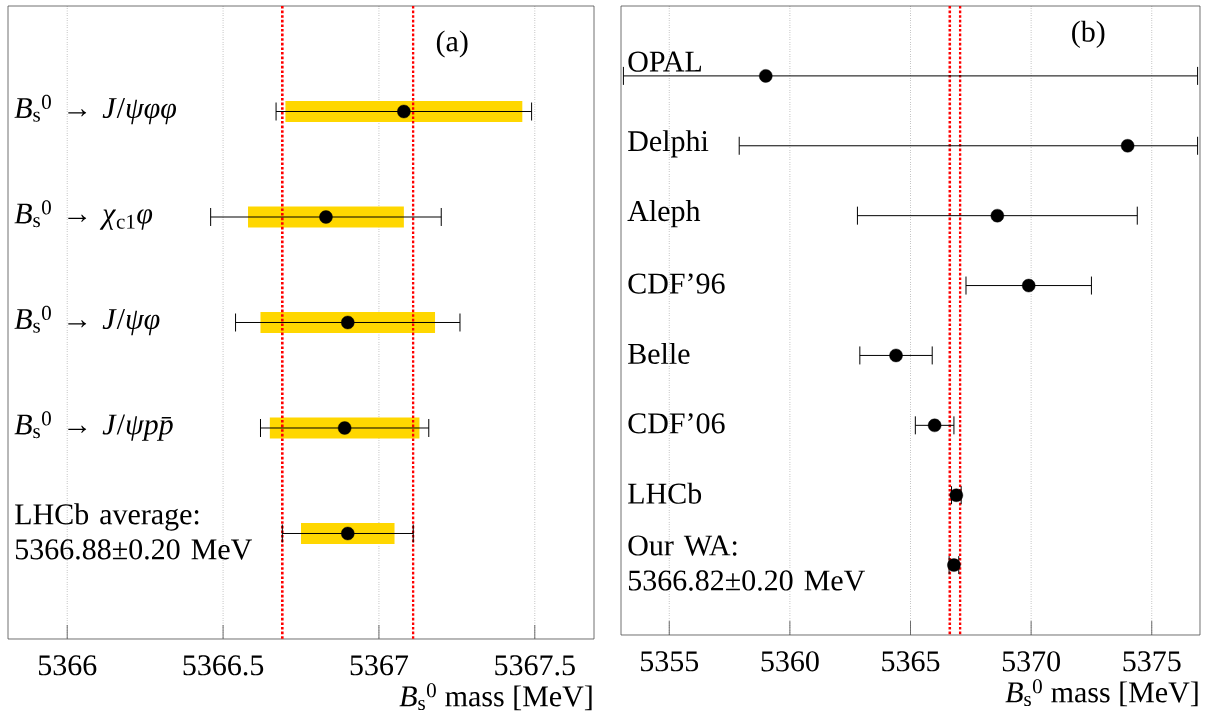  Describe the element at coordinates (452, 44) in the screenshot. I see `text: (a)` at that location.